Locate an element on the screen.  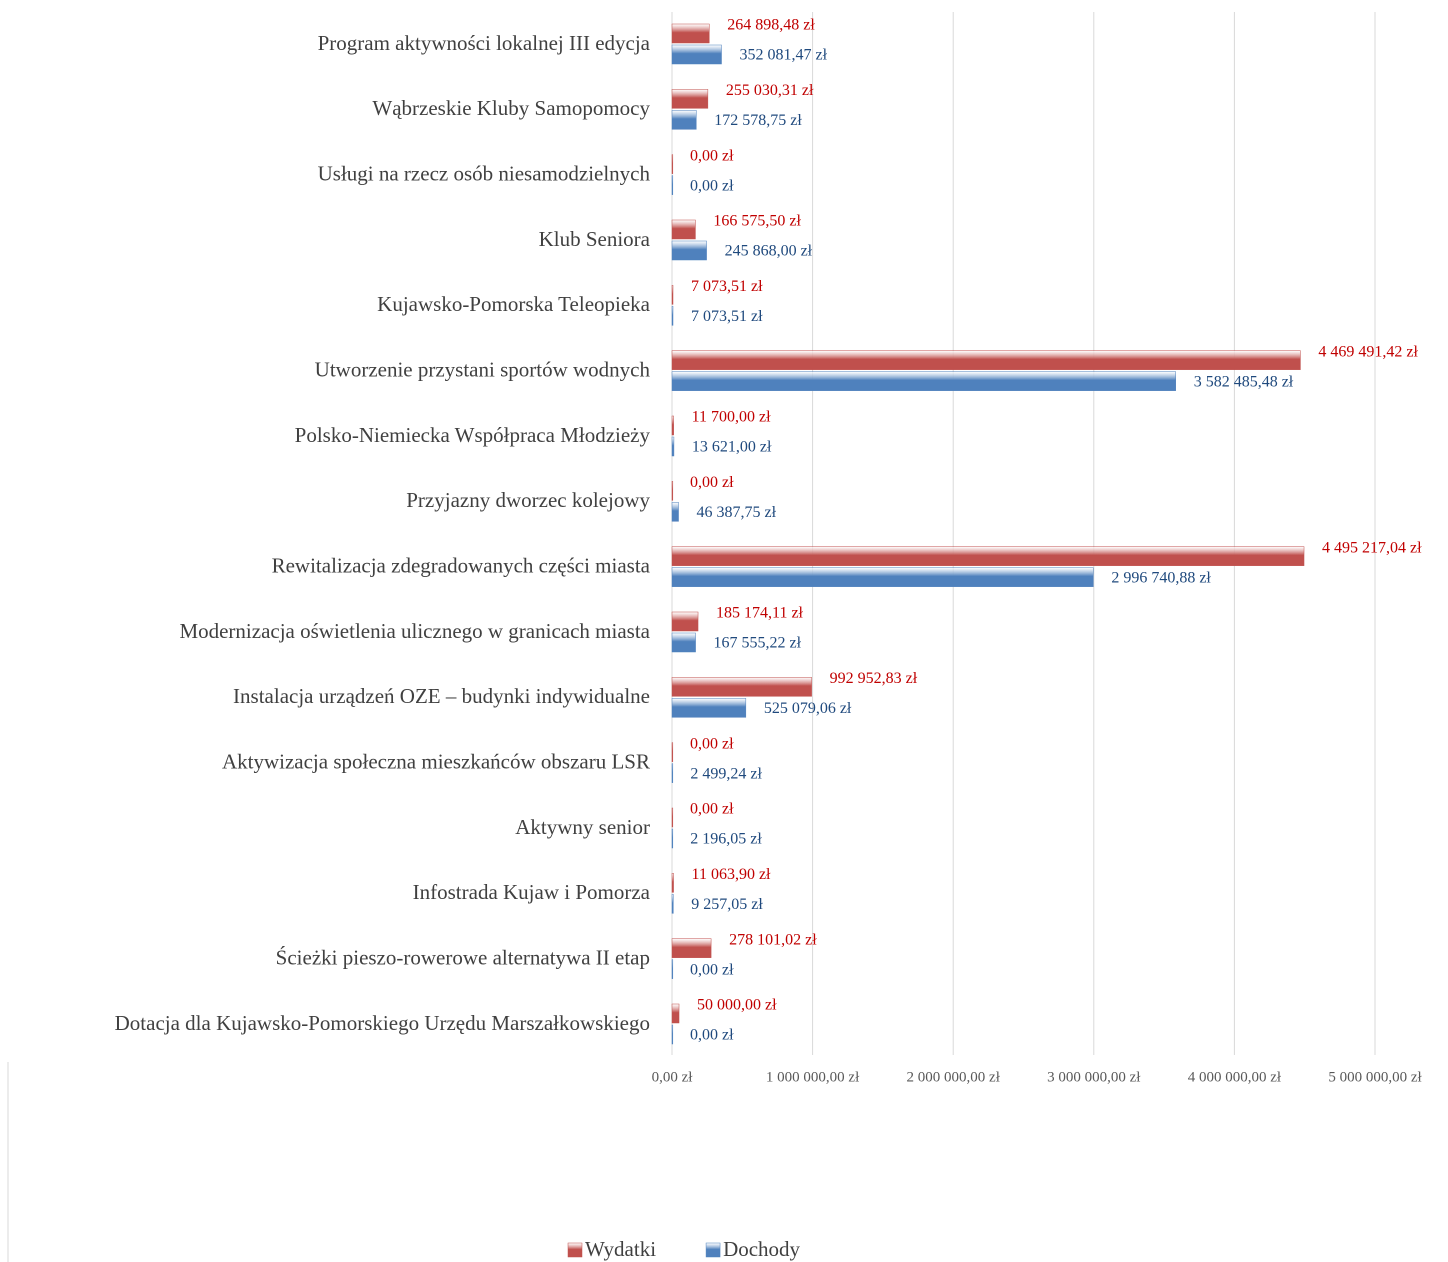
data-label: 11 063,90 zł is located at coordinates (732, 874).